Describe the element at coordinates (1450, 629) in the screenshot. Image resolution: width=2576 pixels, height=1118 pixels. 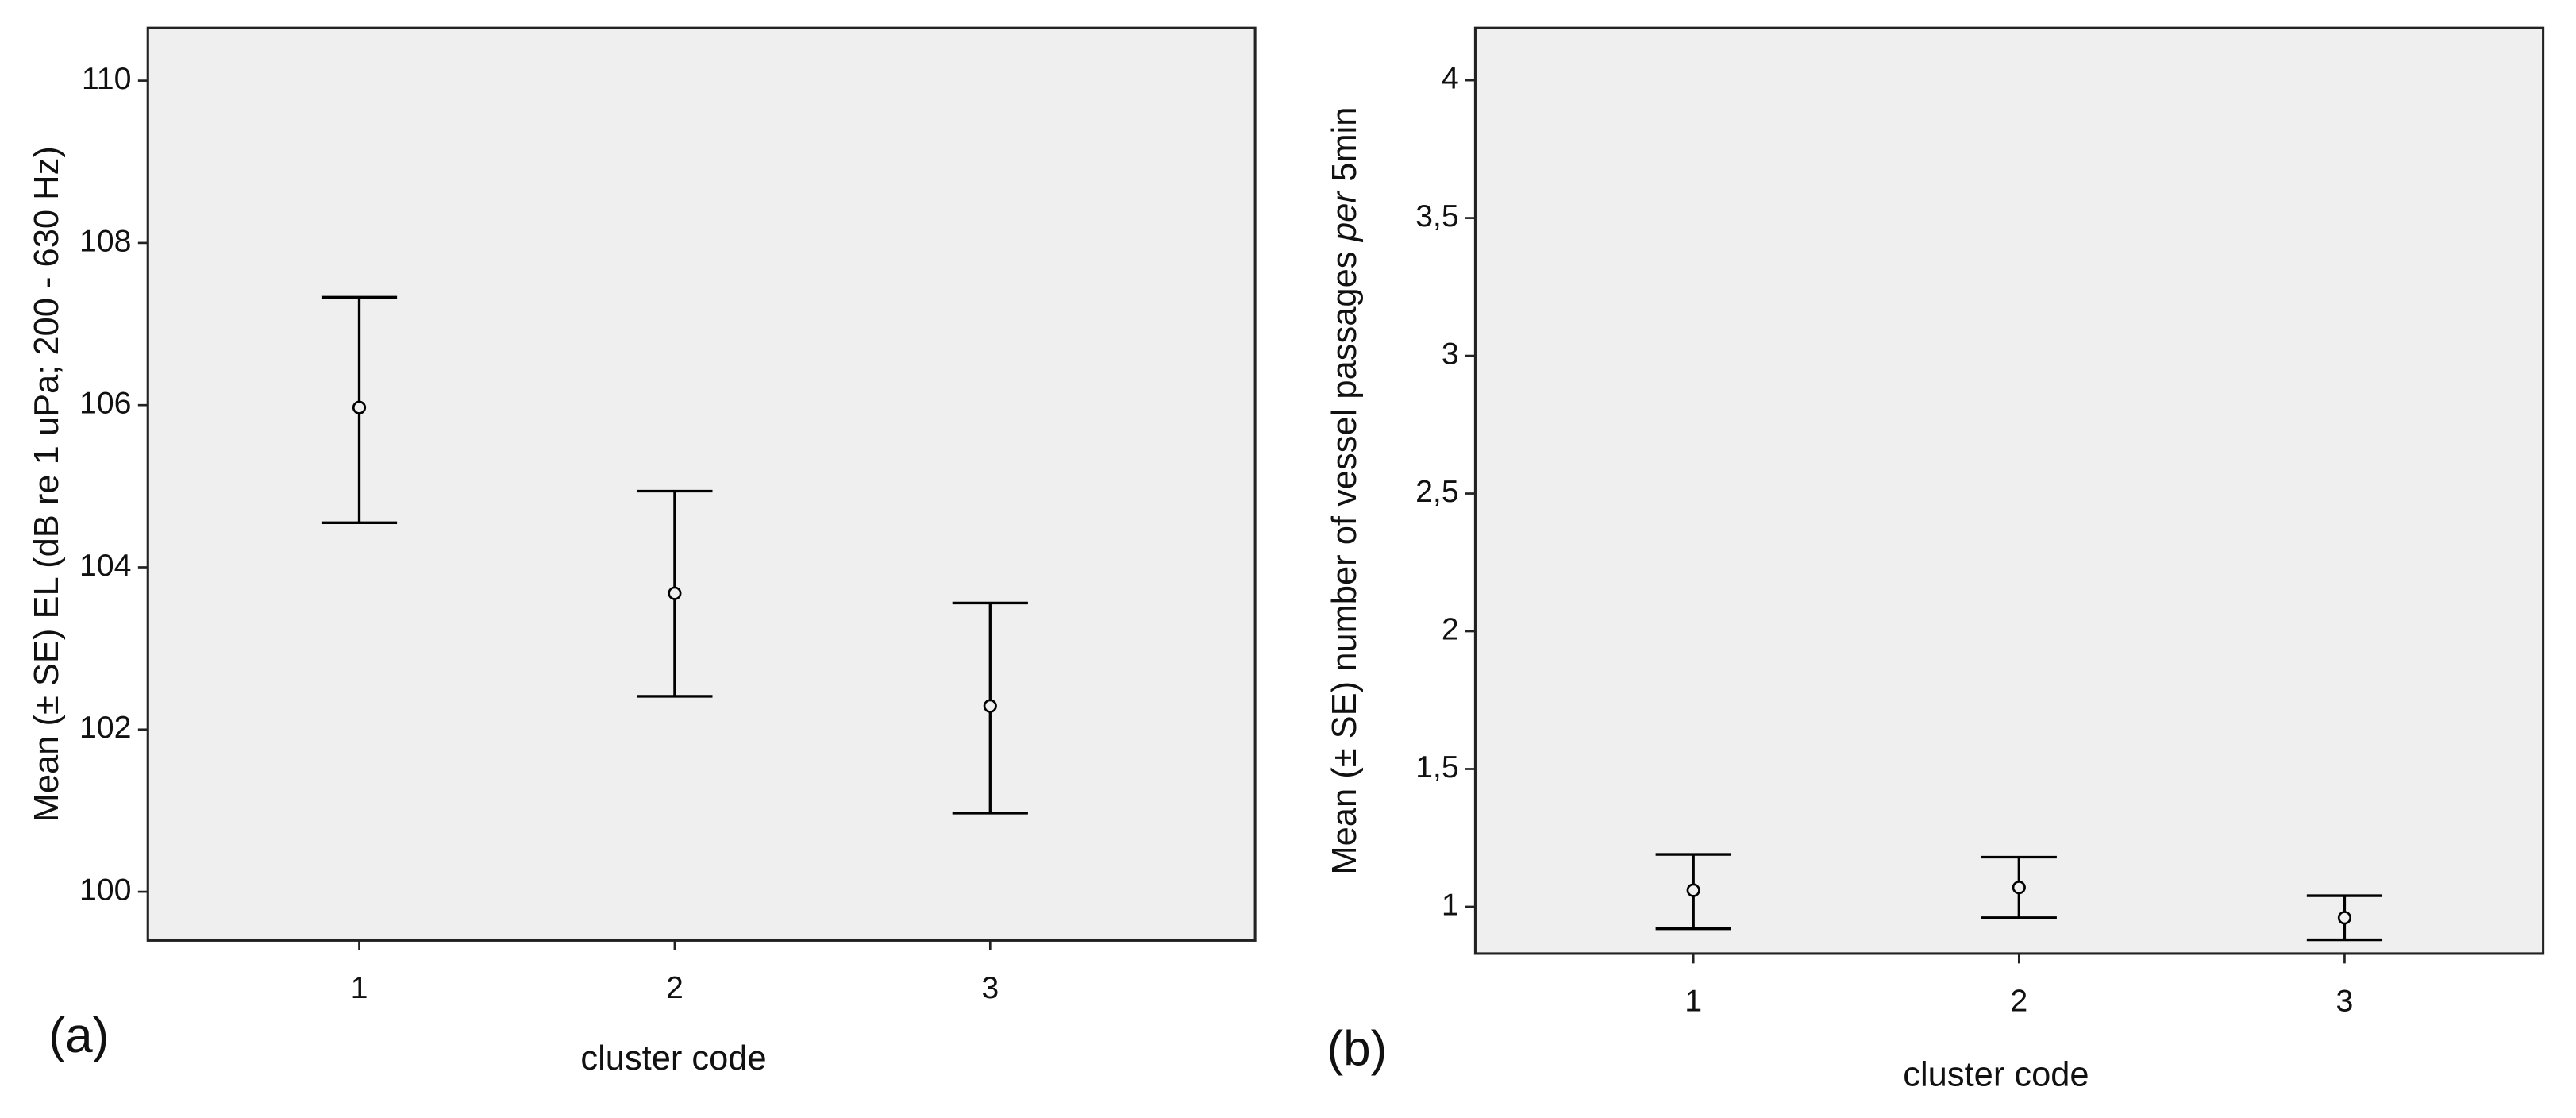
I see `y-tick-label: 2` at that location.